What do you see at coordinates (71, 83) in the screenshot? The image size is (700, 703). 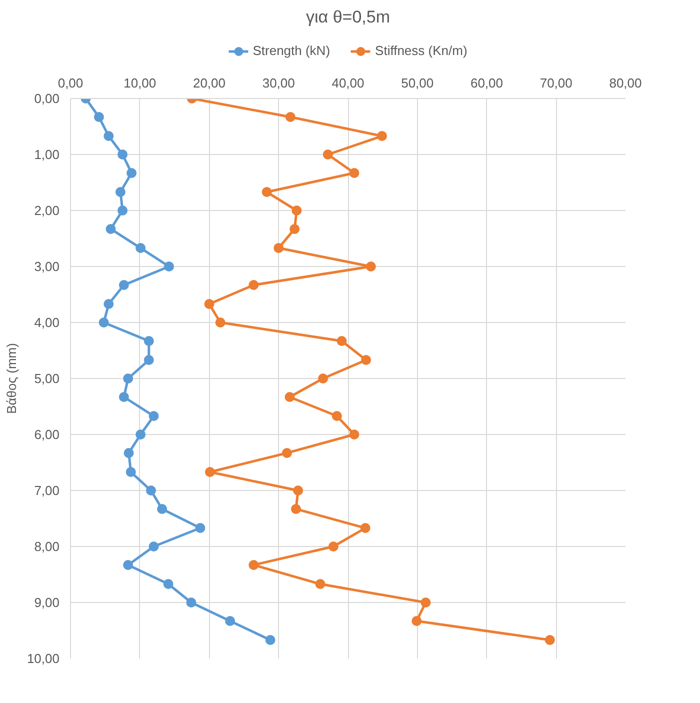 I see `x-tick-label: 0,00` at bounding box center [71, 83].